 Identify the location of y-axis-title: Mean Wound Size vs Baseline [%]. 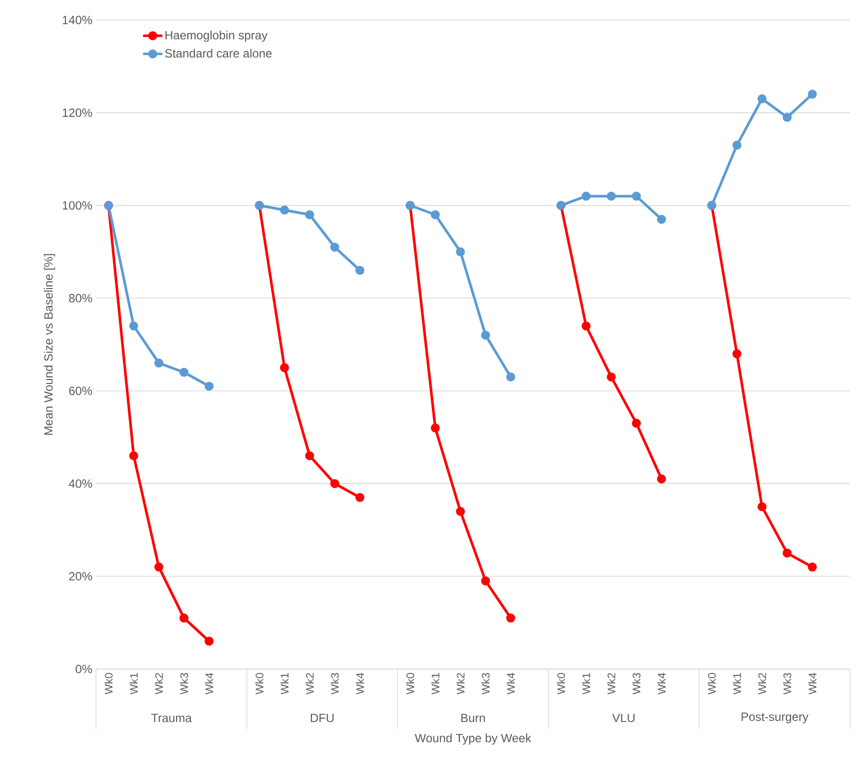
(50, 344).